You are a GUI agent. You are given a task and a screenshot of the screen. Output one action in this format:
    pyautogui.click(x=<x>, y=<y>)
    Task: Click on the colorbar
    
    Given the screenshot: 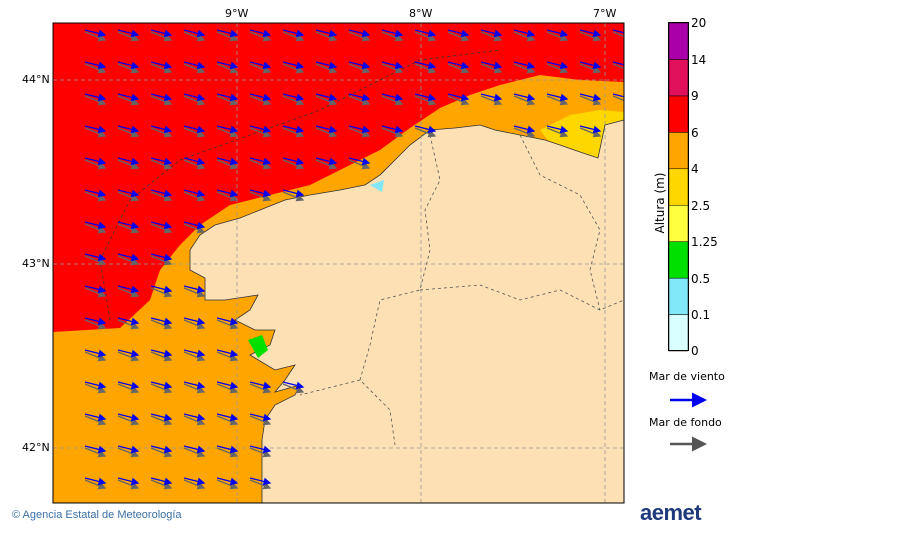 What is the action you would take?
    pyautogui.click(x=678, y=187)
    